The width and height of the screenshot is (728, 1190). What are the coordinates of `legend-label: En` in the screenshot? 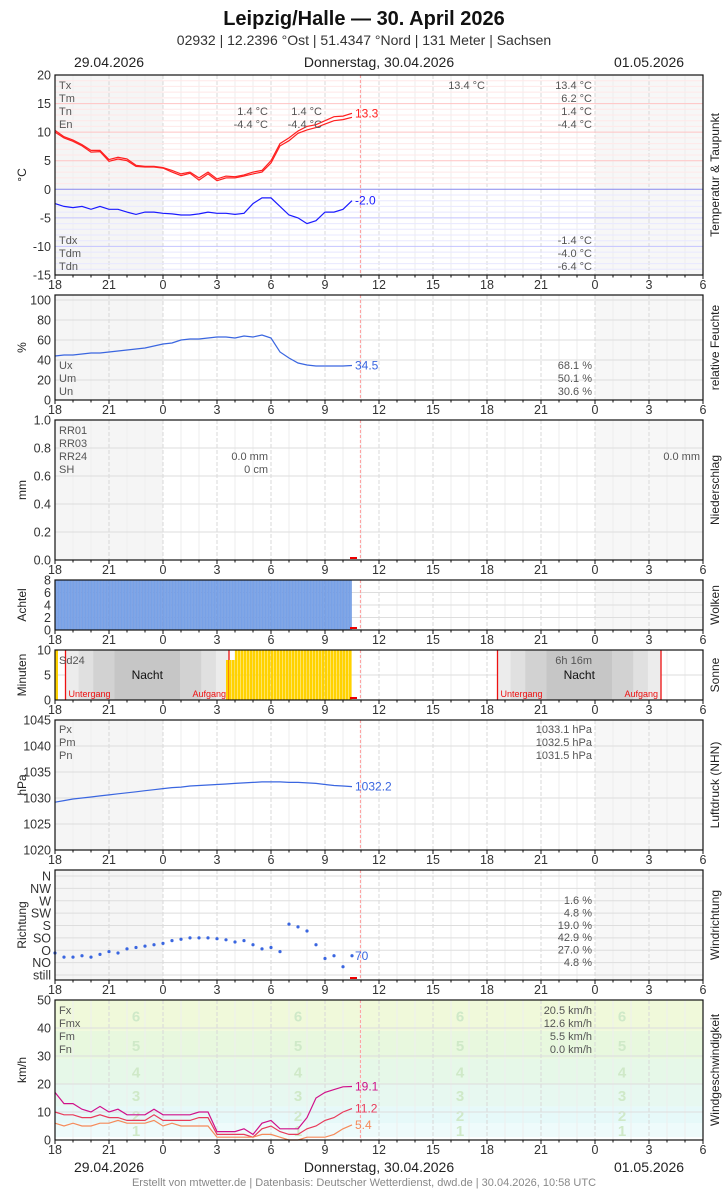 It's located at (65, 125).